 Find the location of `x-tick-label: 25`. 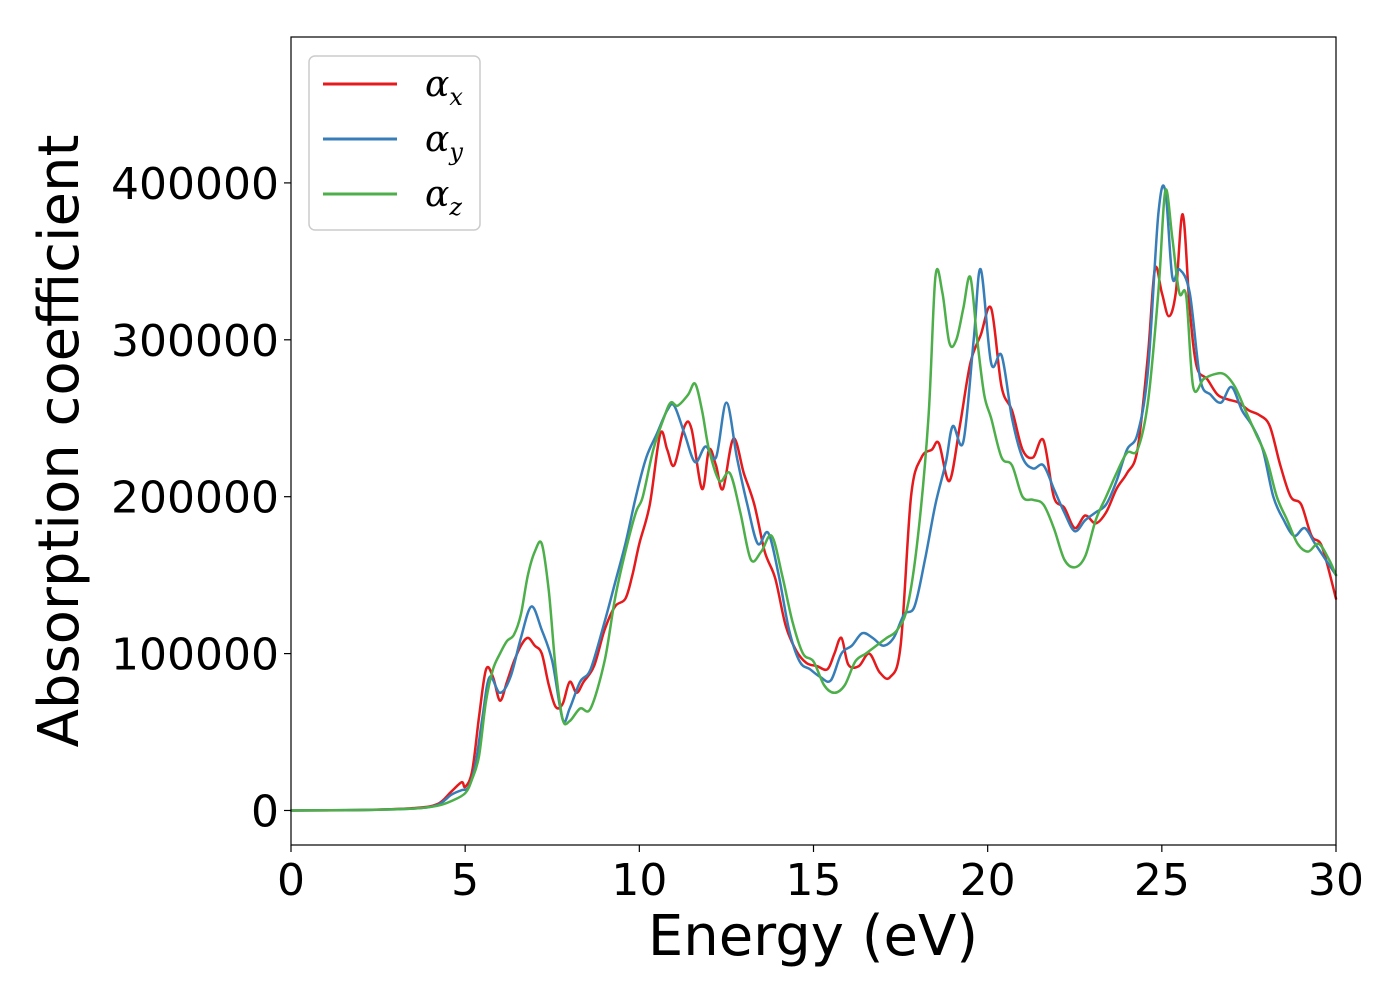

x-tick-label: 25 is located at coordinates (1162, 880).